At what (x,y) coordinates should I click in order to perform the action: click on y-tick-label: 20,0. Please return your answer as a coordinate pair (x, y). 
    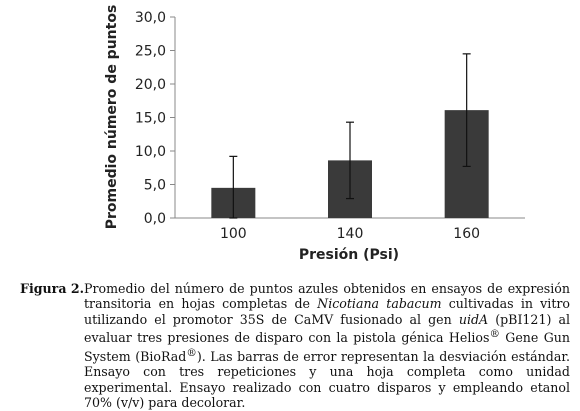
    Looking at the image, I should click on (150, 85).